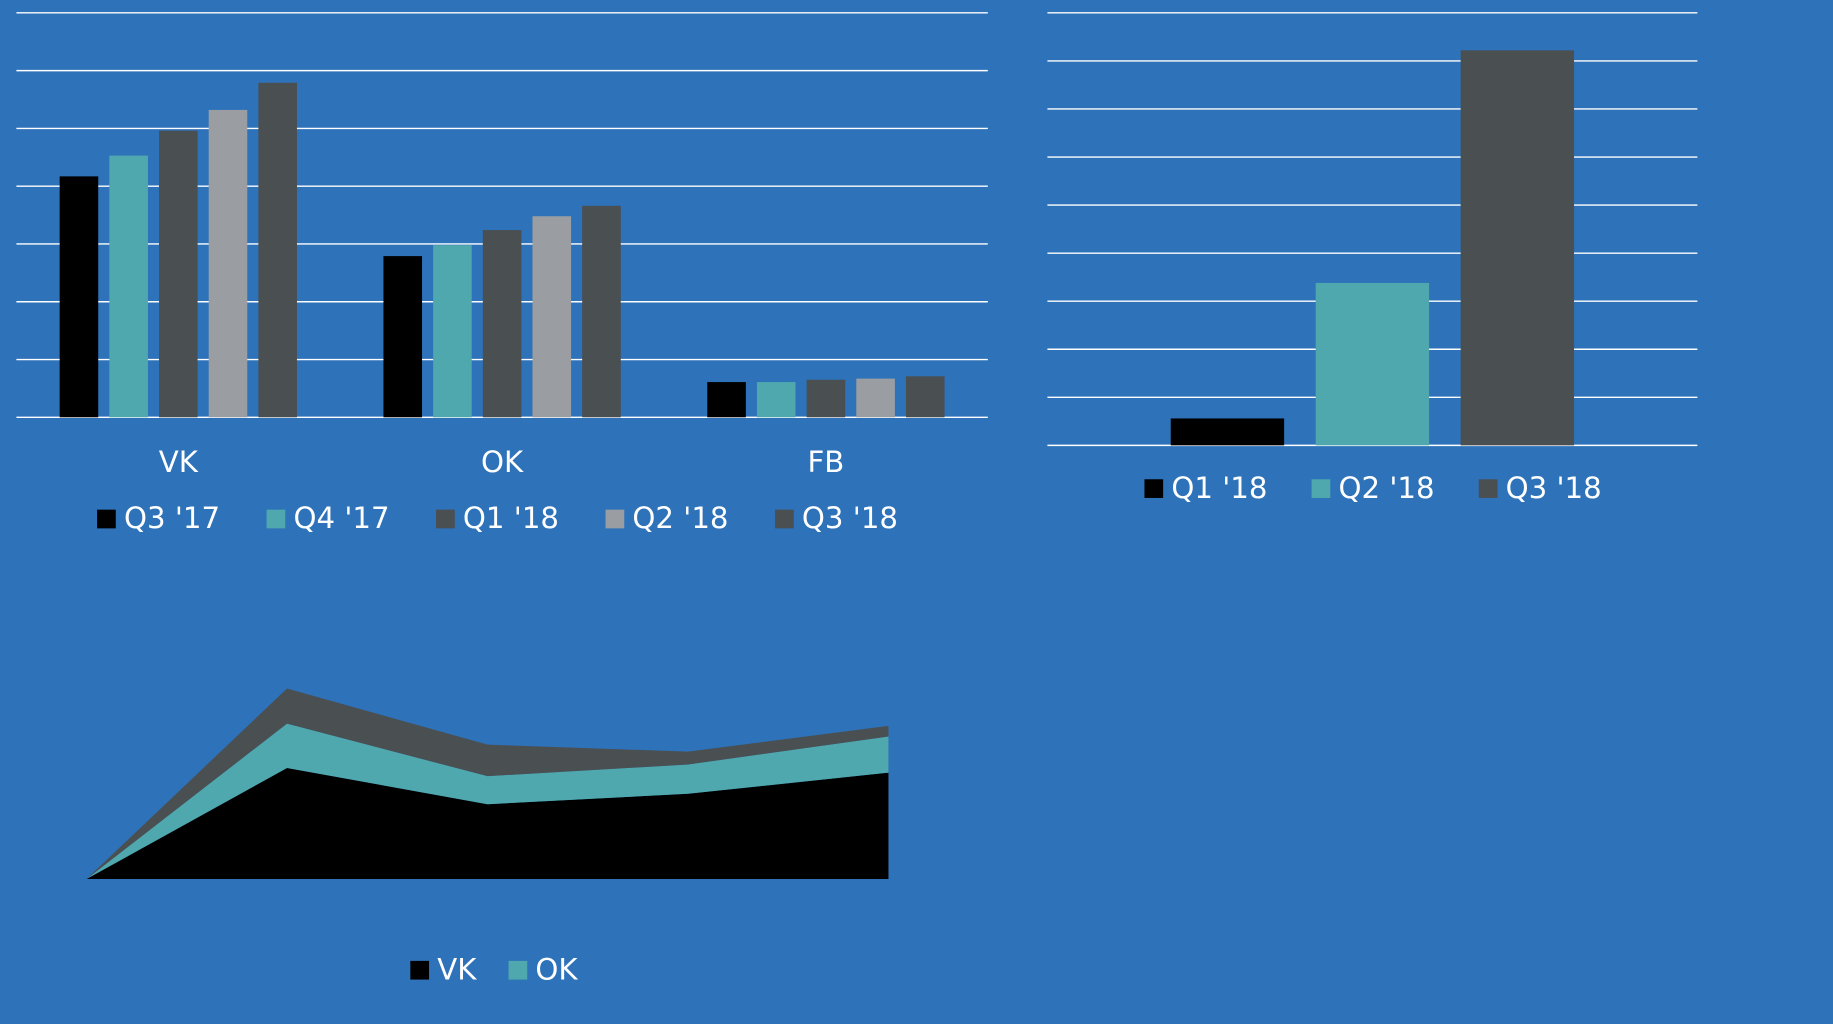  Describe the element at coordinates (457, 969) in the screenshot. I see `legend-label: VK` at that location.